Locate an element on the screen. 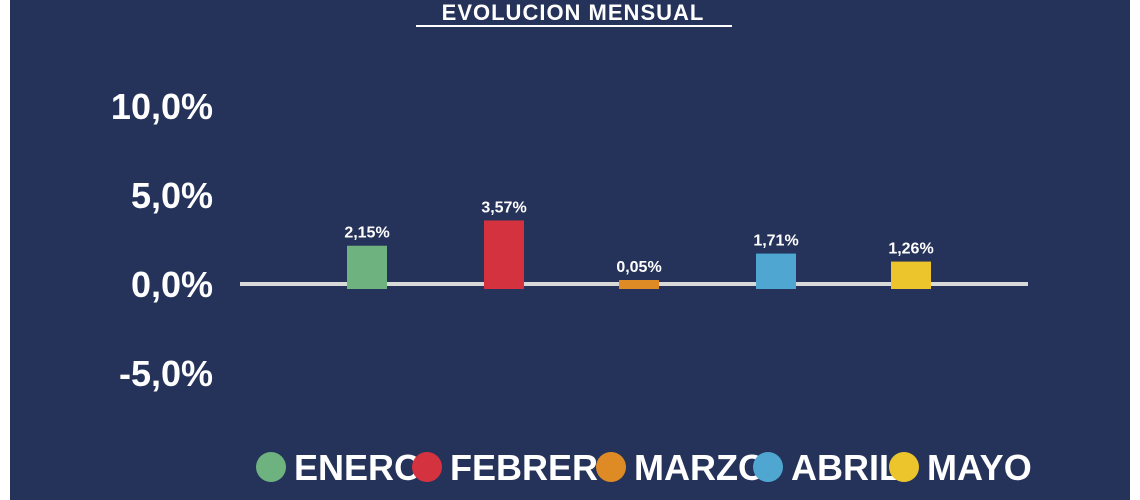 This screenshot has width=1140, height=500. bar-enero is located at coordinates (367, 267).